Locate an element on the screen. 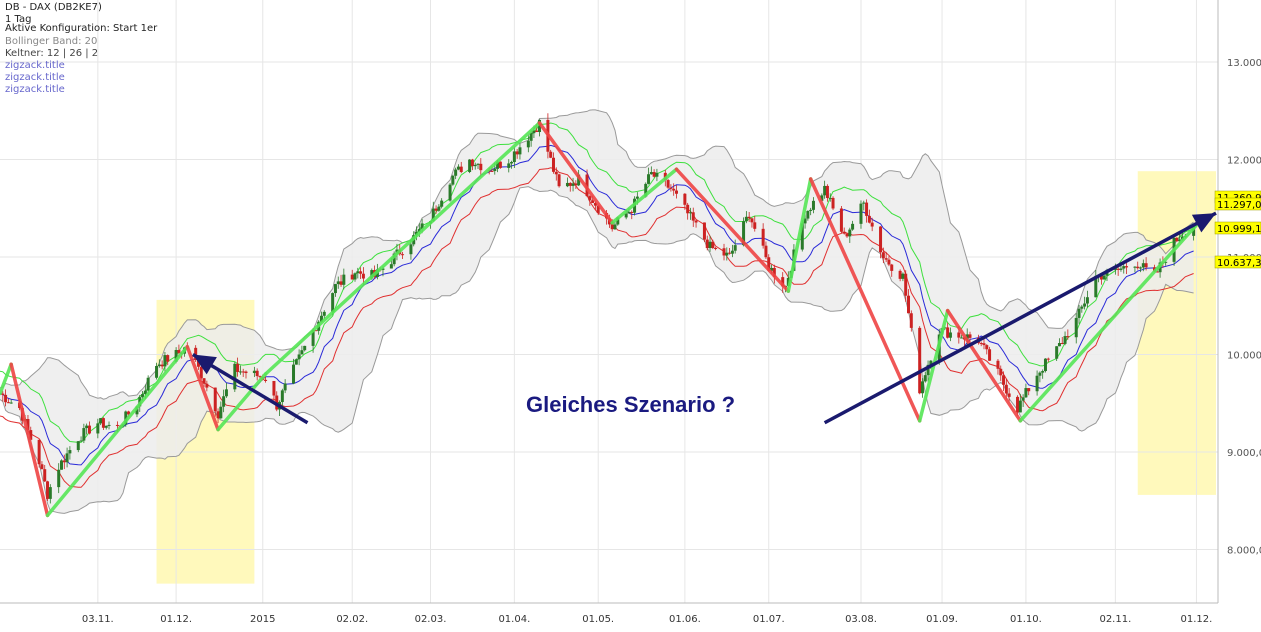 This screenshot has width=1261, height=632. y-tick-label-6: 8.000,0 is located at coordinates (1244, 551).